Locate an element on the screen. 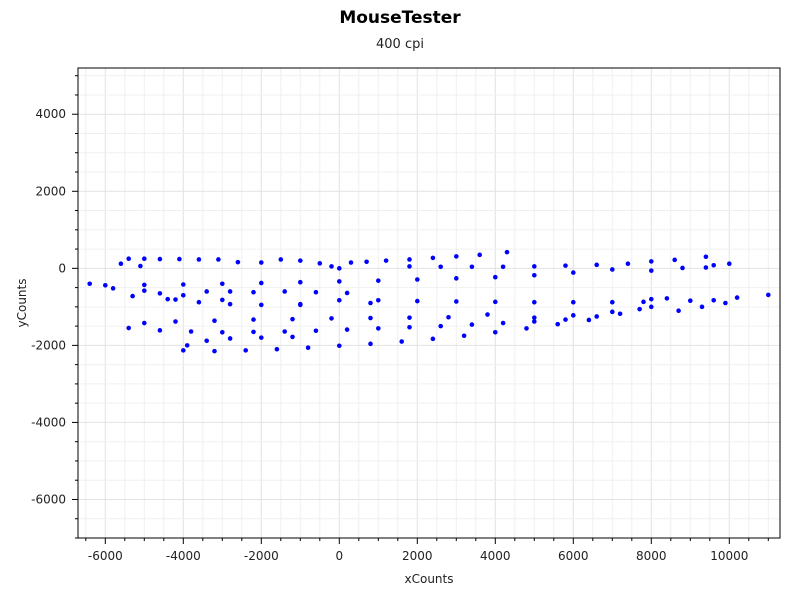 The image size is (800, 600). y-tick-label: 2000 is located at coordinates (50, 191).